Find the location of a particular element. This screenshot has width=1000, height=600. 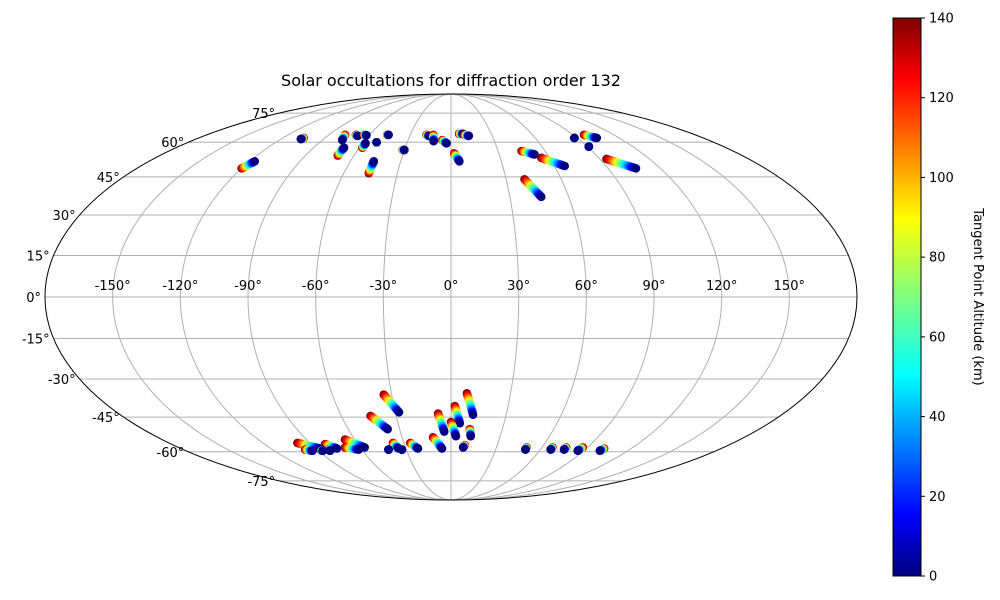

lat-tick-label: -75° is located at coordinates (261, 482).